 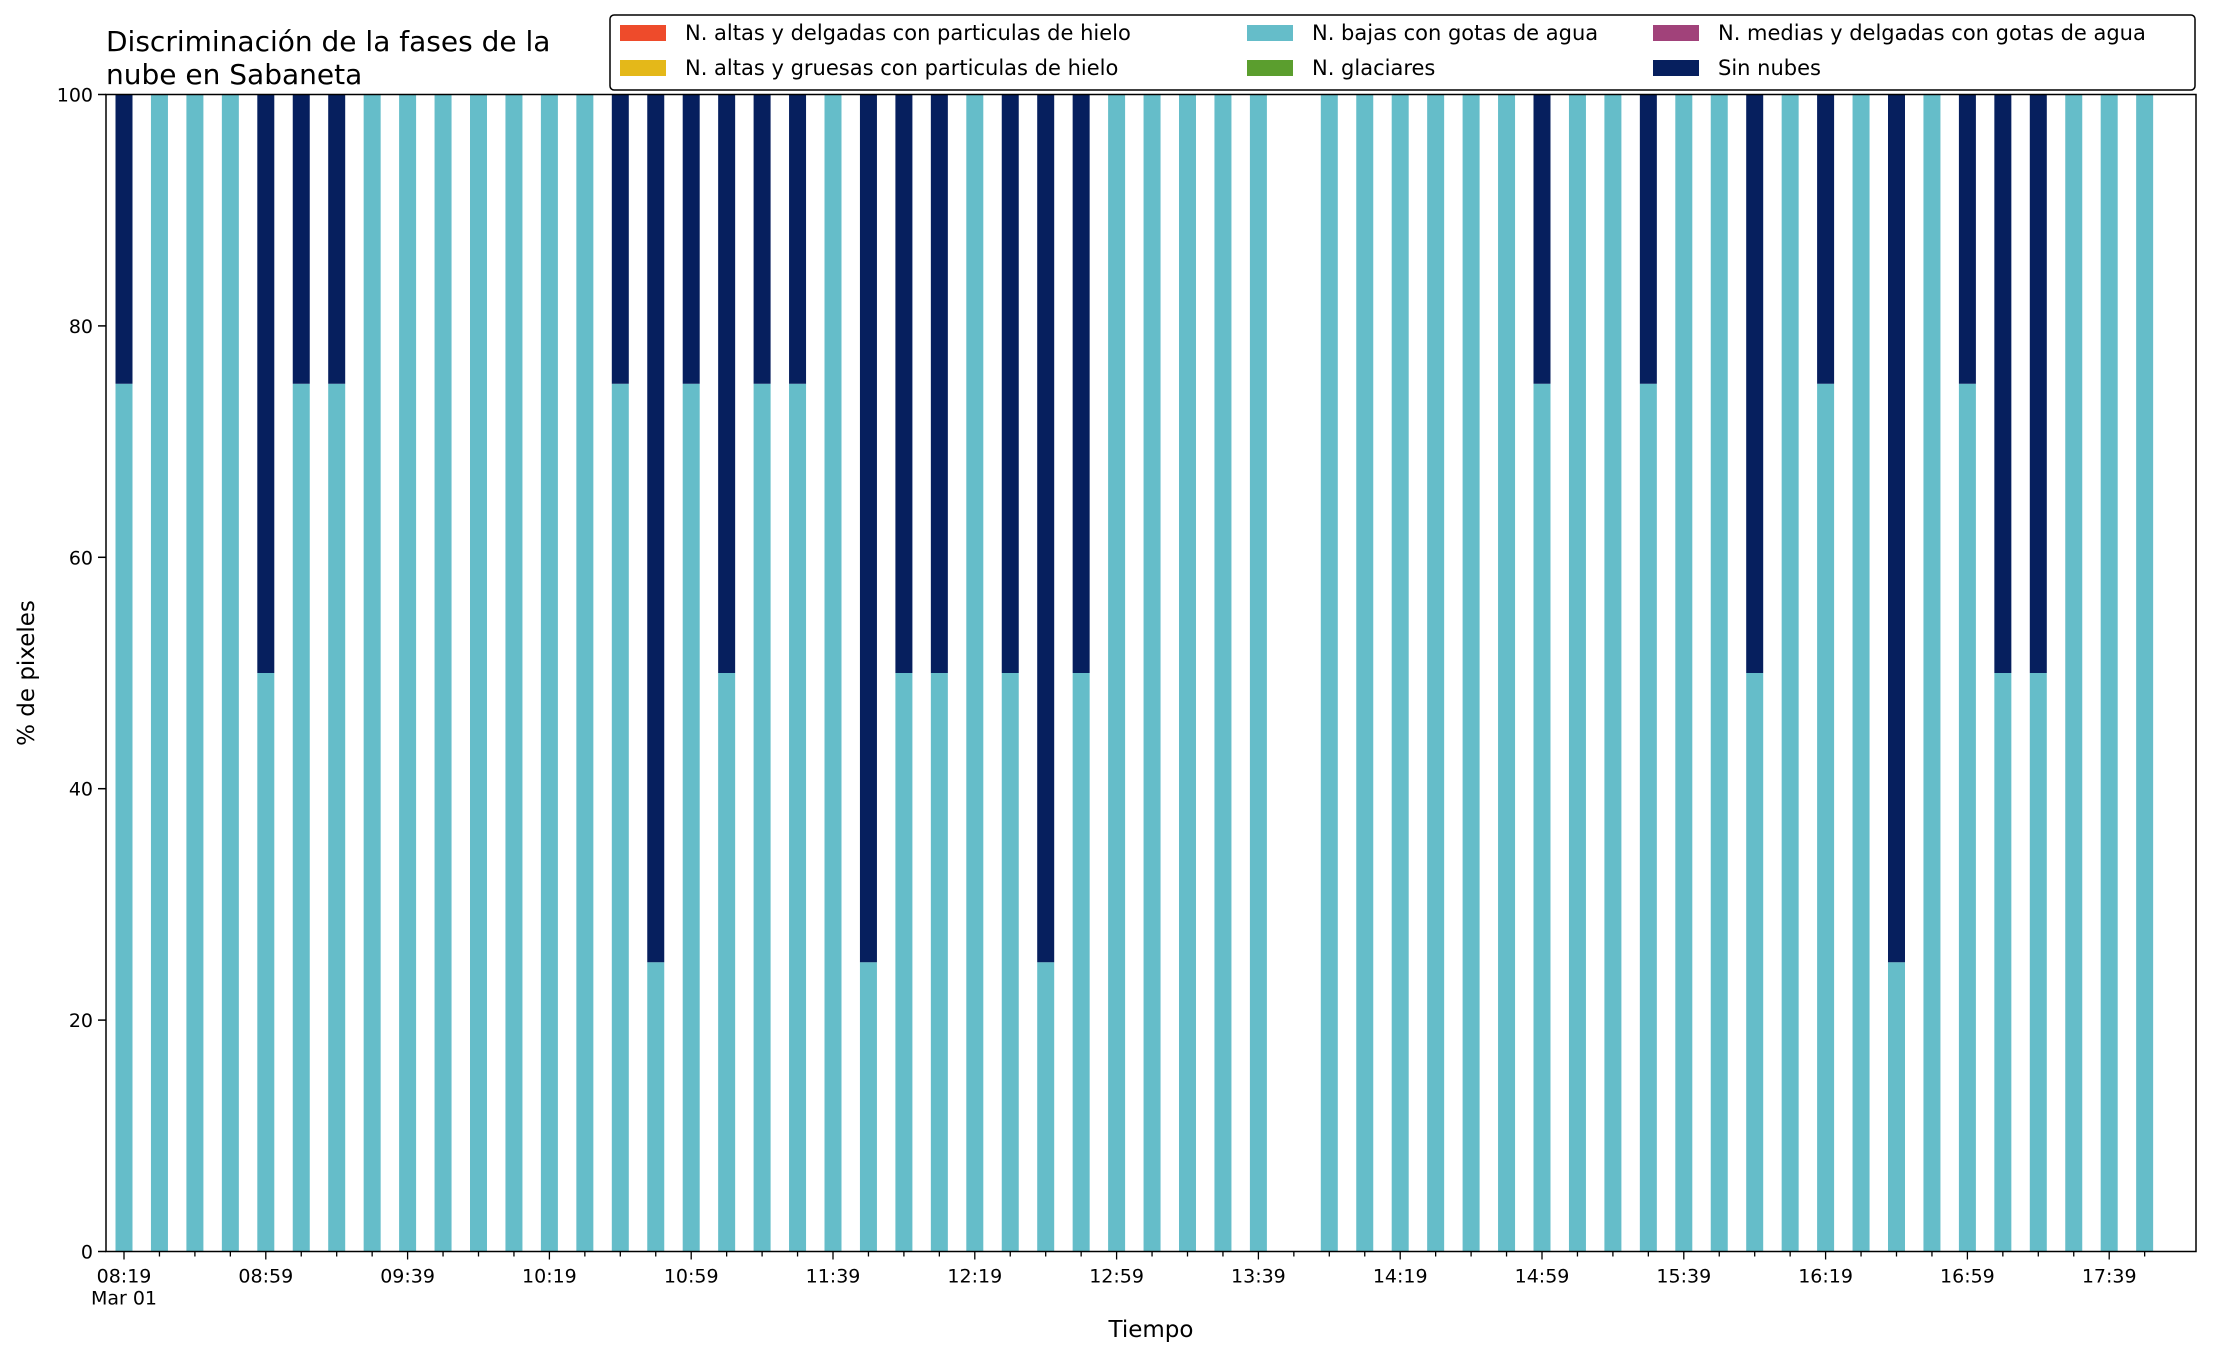 What do you see at coordinates (1373, 68) in the screenshot?
I see `legend-label: N. glaciares` at bounding box center [1373, 68].